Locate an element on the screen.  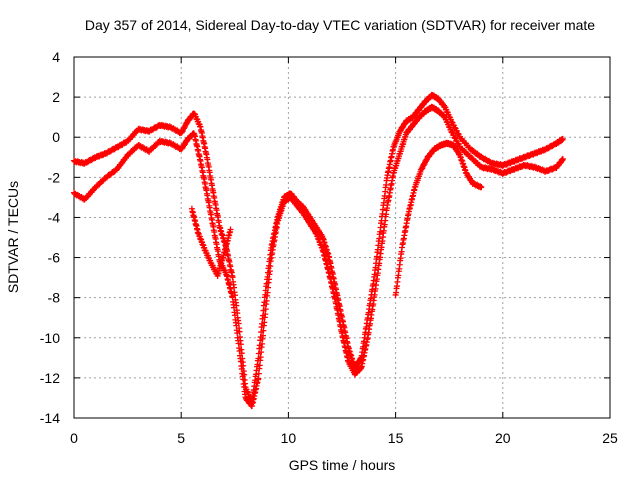
y-tick-label: -12 is located at coordinates (50, 378).